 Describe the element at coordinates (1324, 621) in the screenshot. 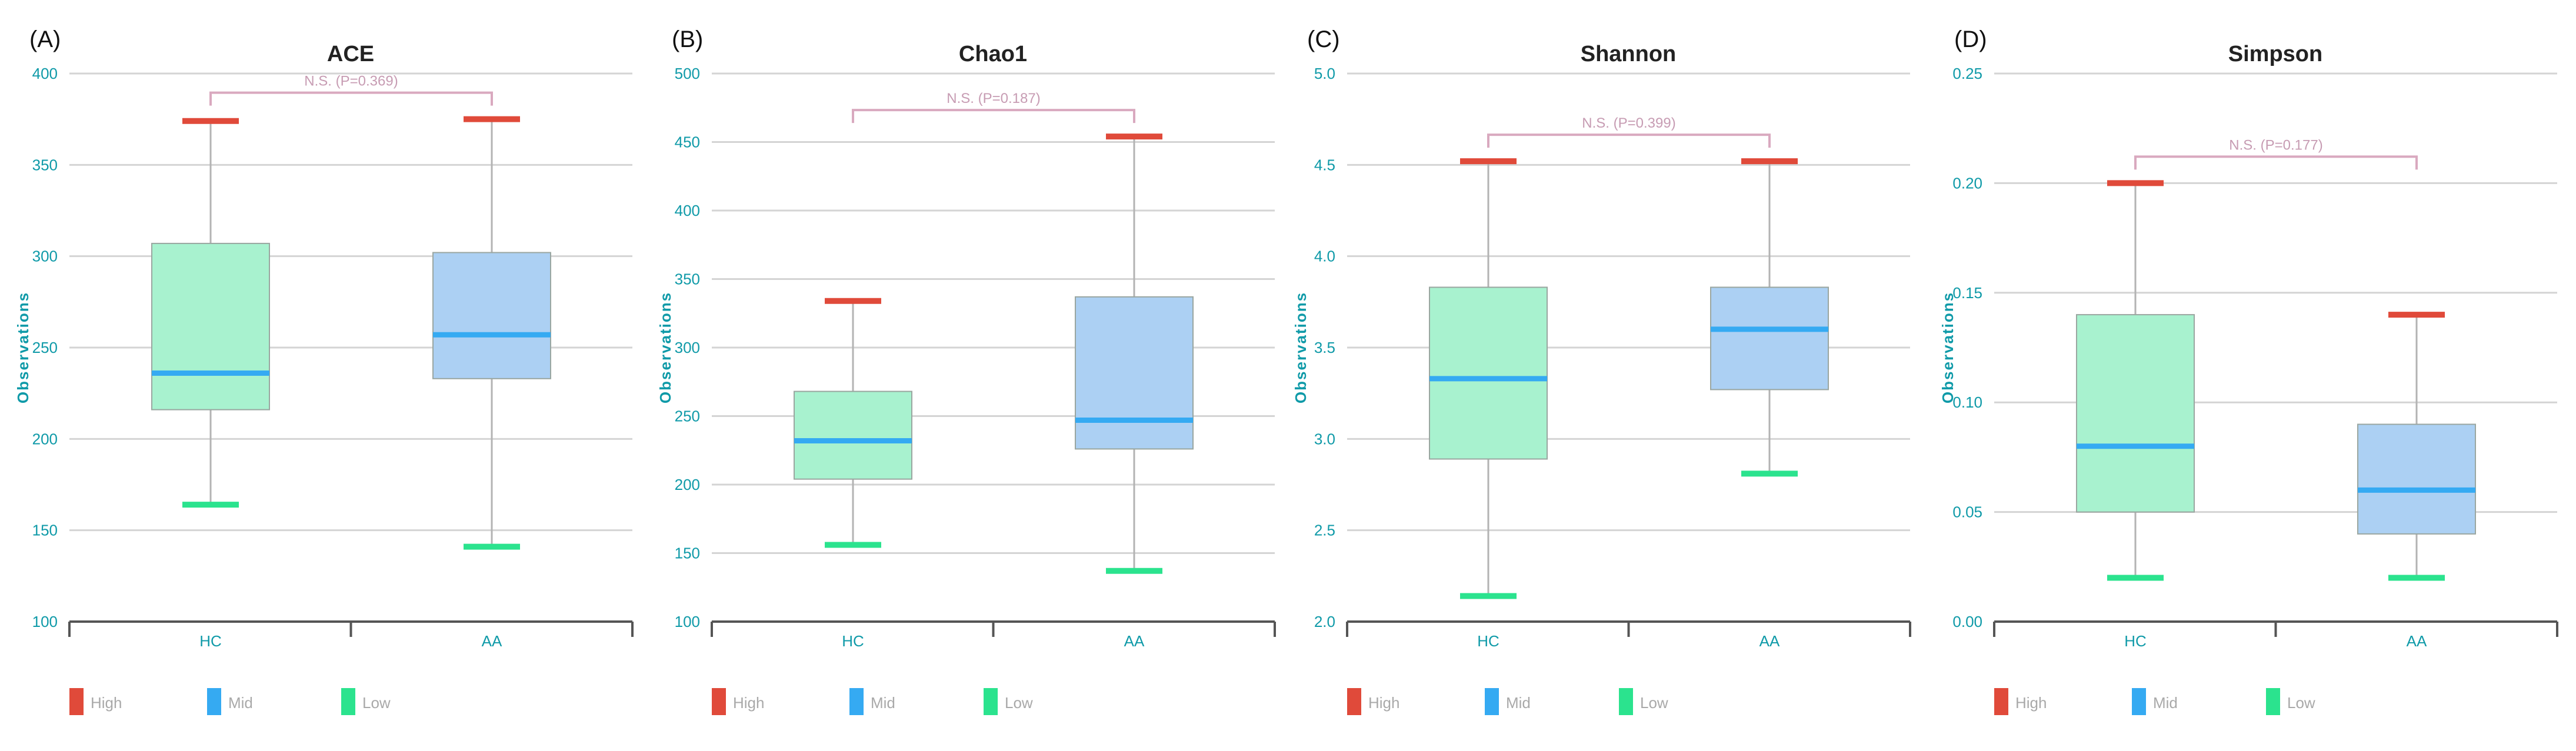

I see `y-tick-label: 2.0` at that location.